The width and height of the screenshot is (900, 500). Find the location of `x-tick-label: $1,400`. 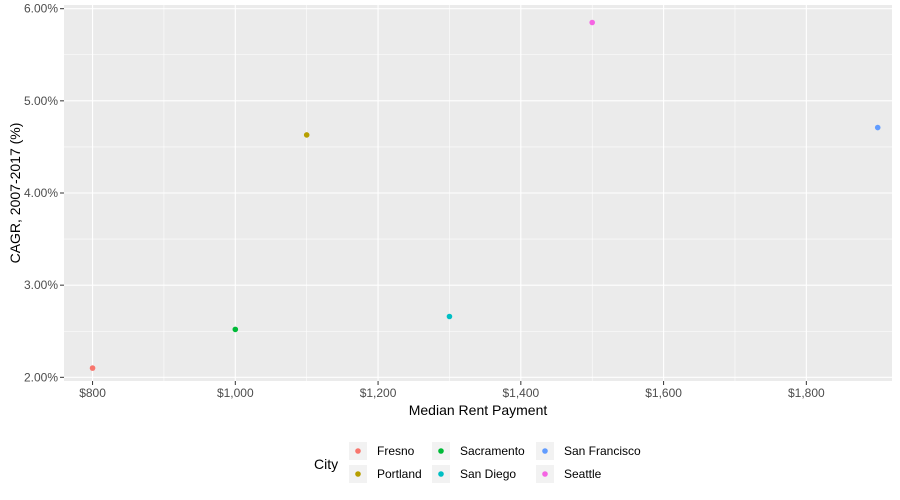

x-tick-label: $1,400 is located at coordinates (520, 393).